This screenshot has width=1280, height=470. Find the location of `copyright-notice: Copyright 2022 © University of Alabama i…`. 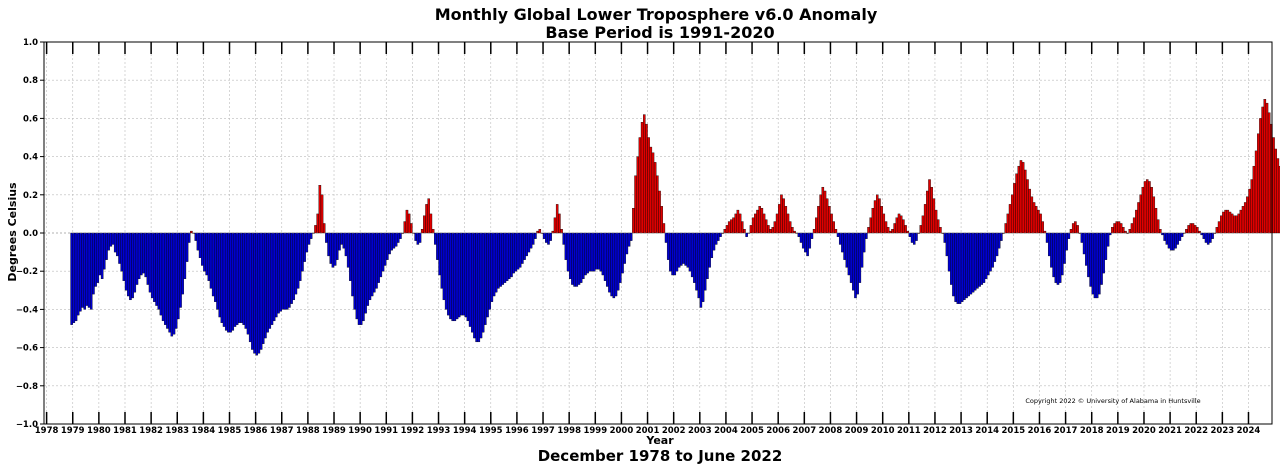

copyright-notice: Copyright 2022 © University of Alabama i… is located at coordinates (1112, 401).